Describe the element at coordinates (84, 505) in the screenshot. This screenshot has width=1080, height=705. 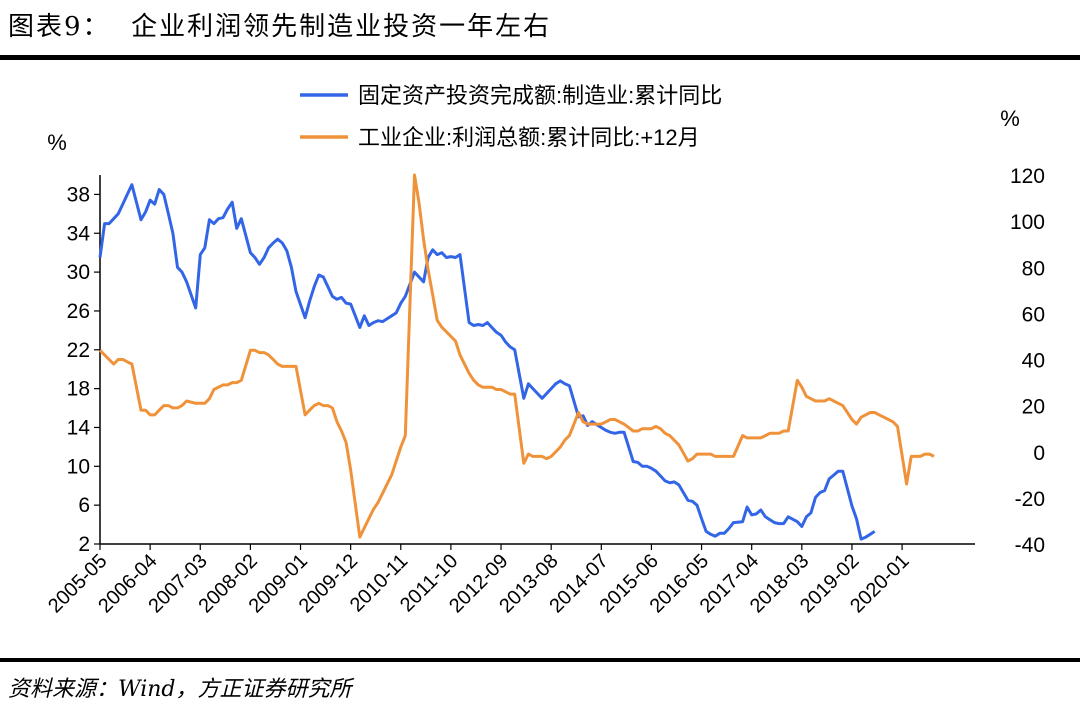
I see `left-tick-label: 6` at that location.